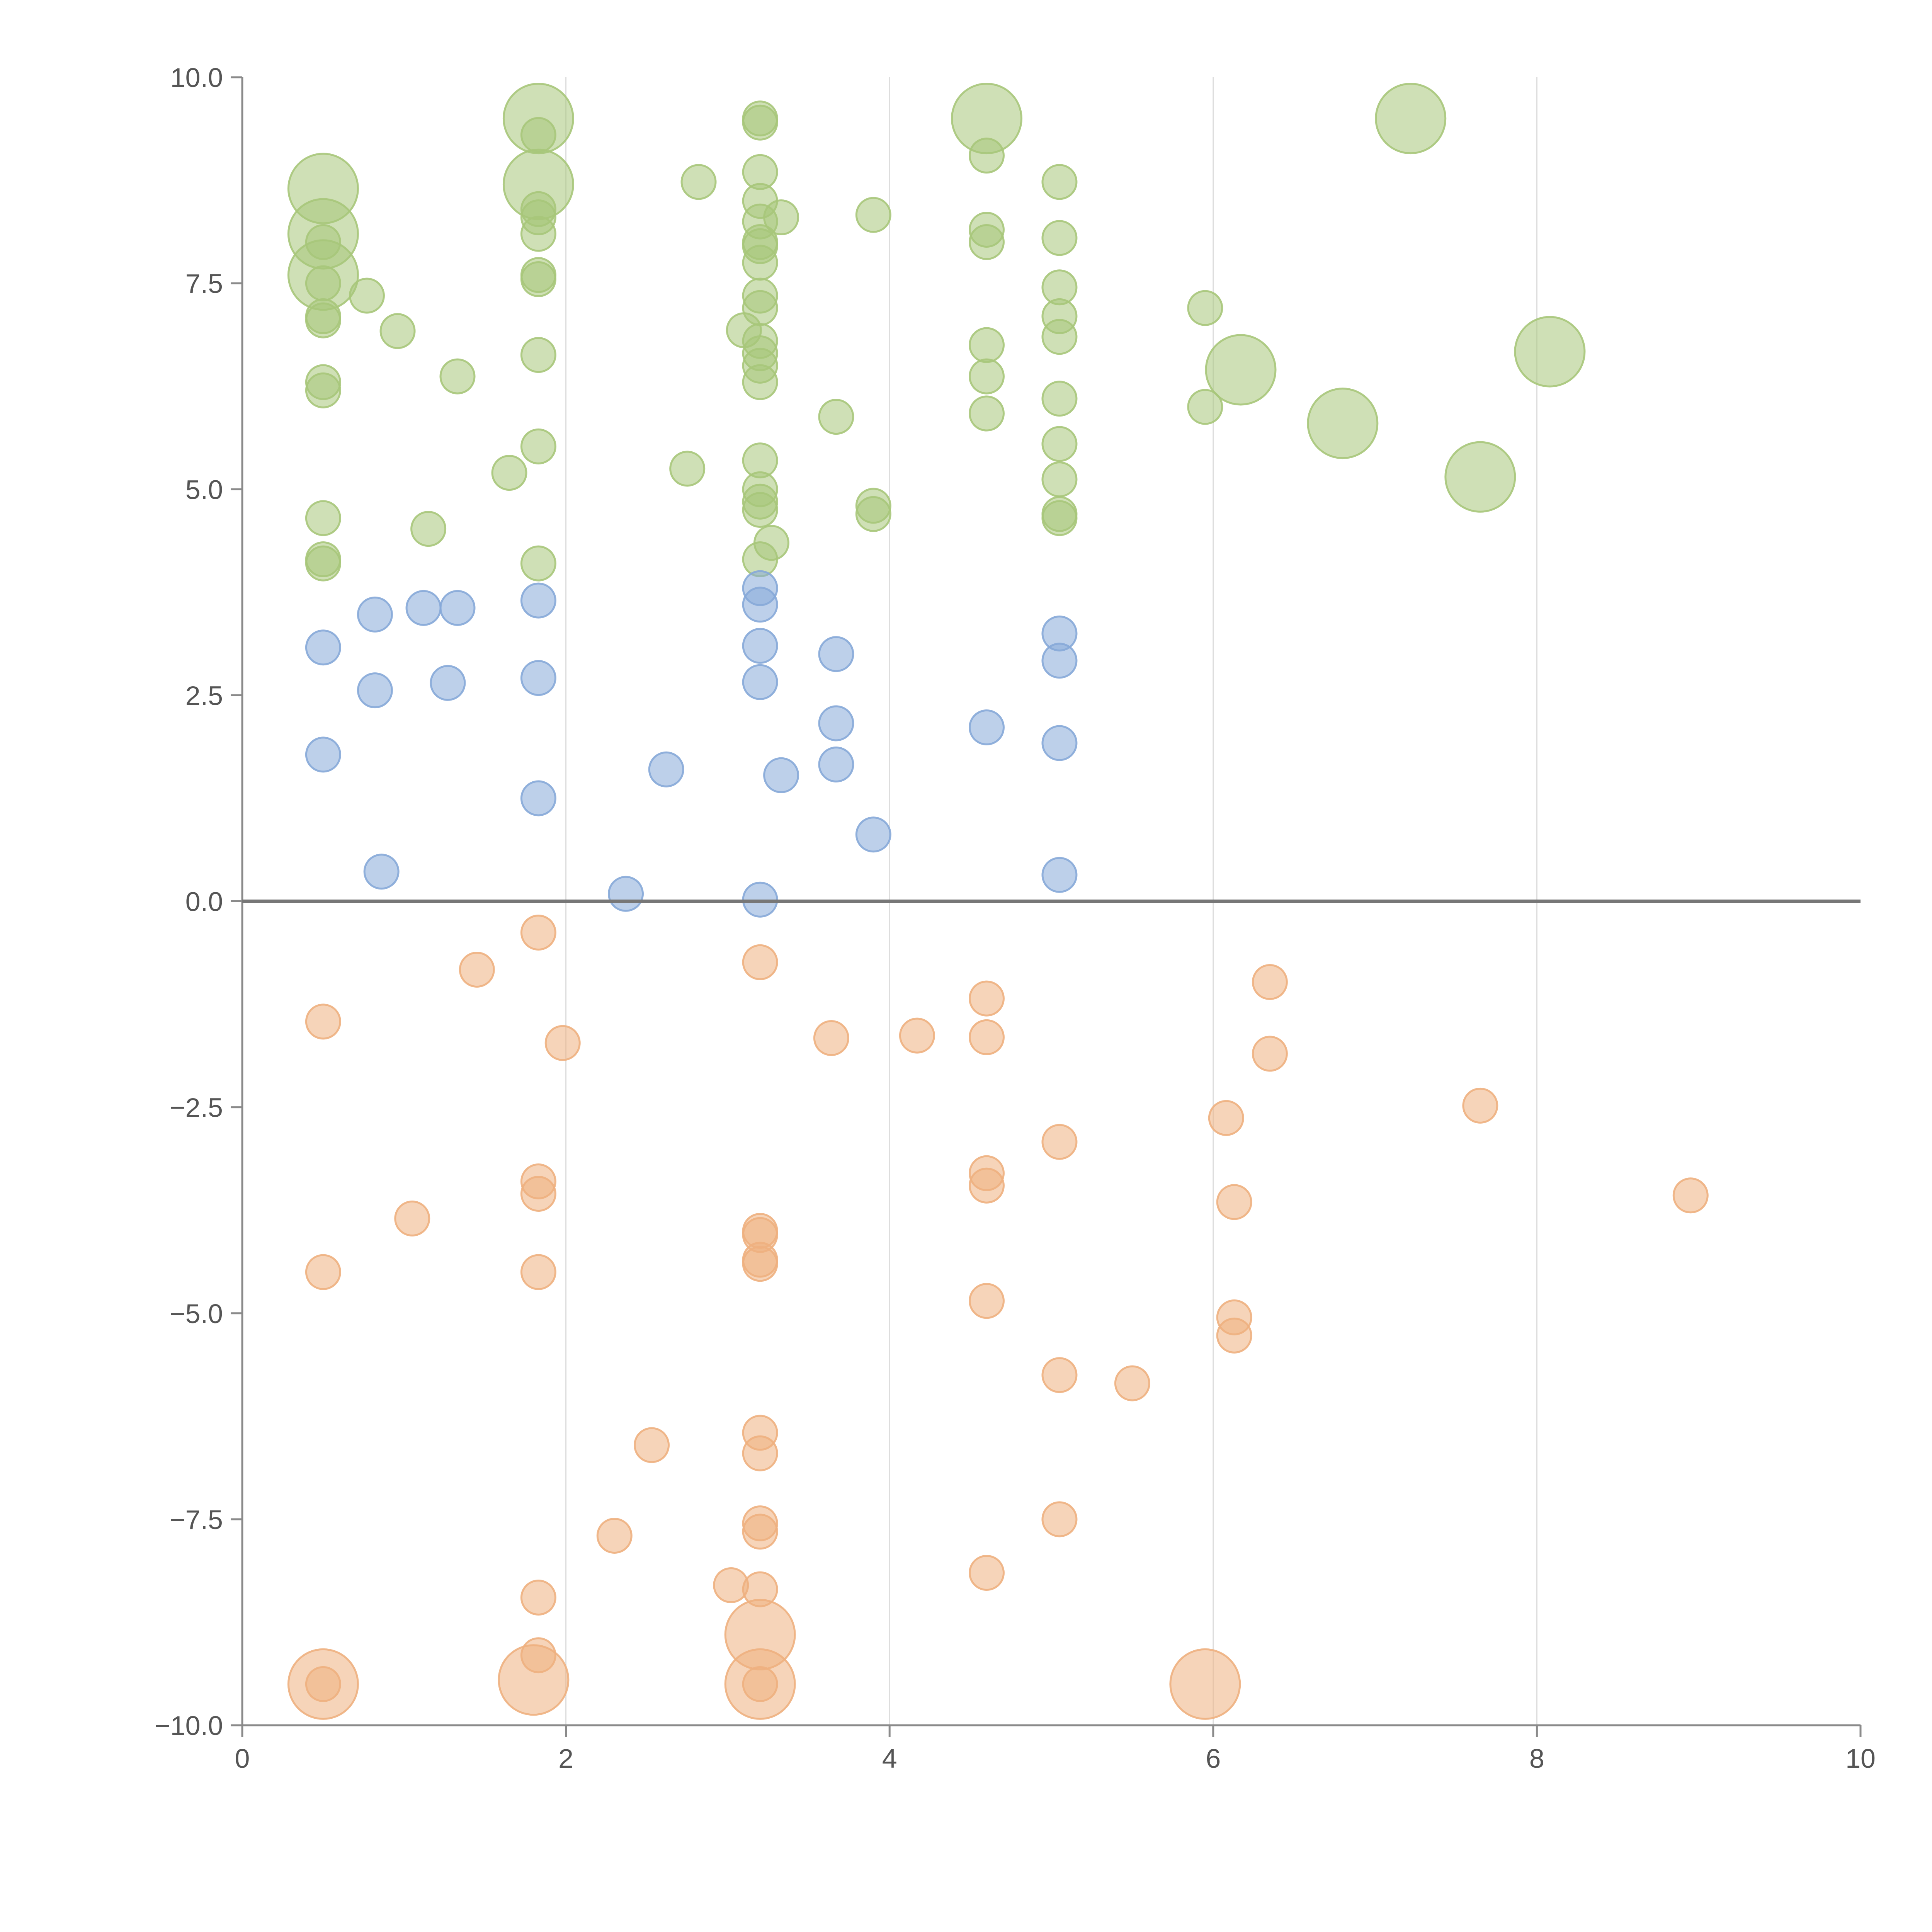  I want to click on x-tick-label: 10, so click(1860, 1758).